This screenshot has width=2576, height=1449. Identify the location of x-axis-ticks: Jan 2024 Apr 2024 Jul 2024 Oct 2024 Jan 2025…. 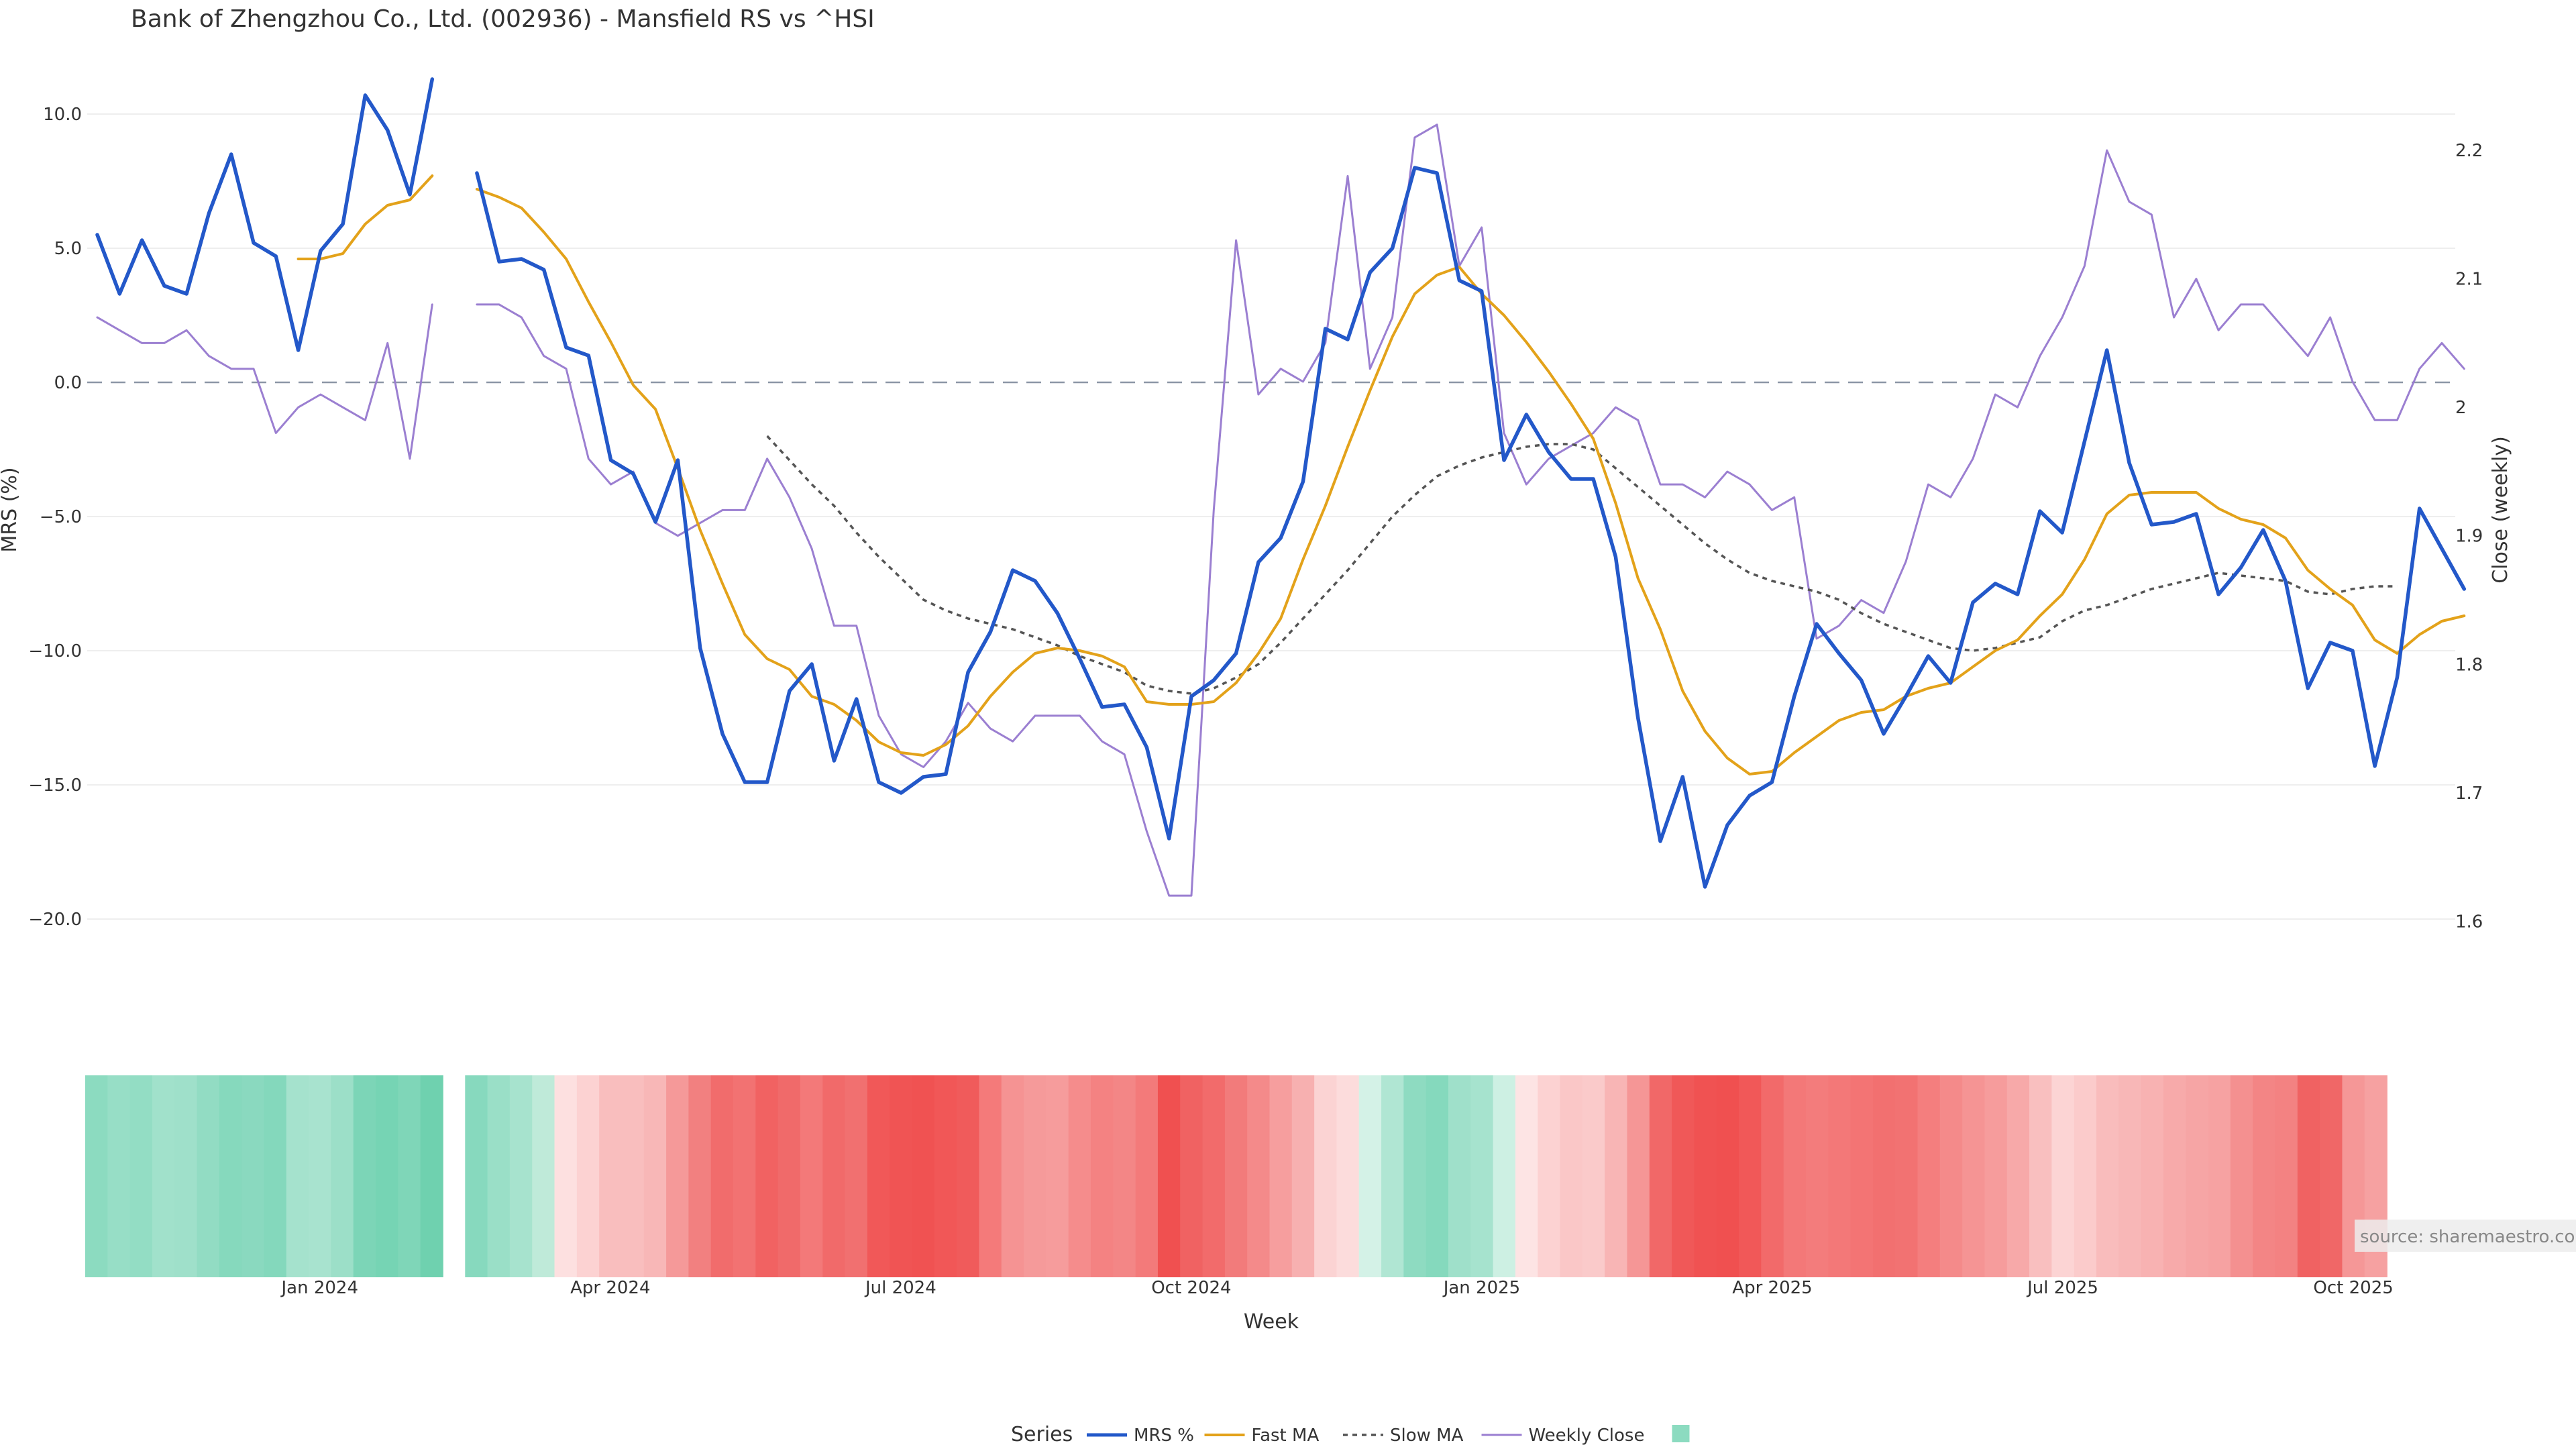
(1337, 1288).